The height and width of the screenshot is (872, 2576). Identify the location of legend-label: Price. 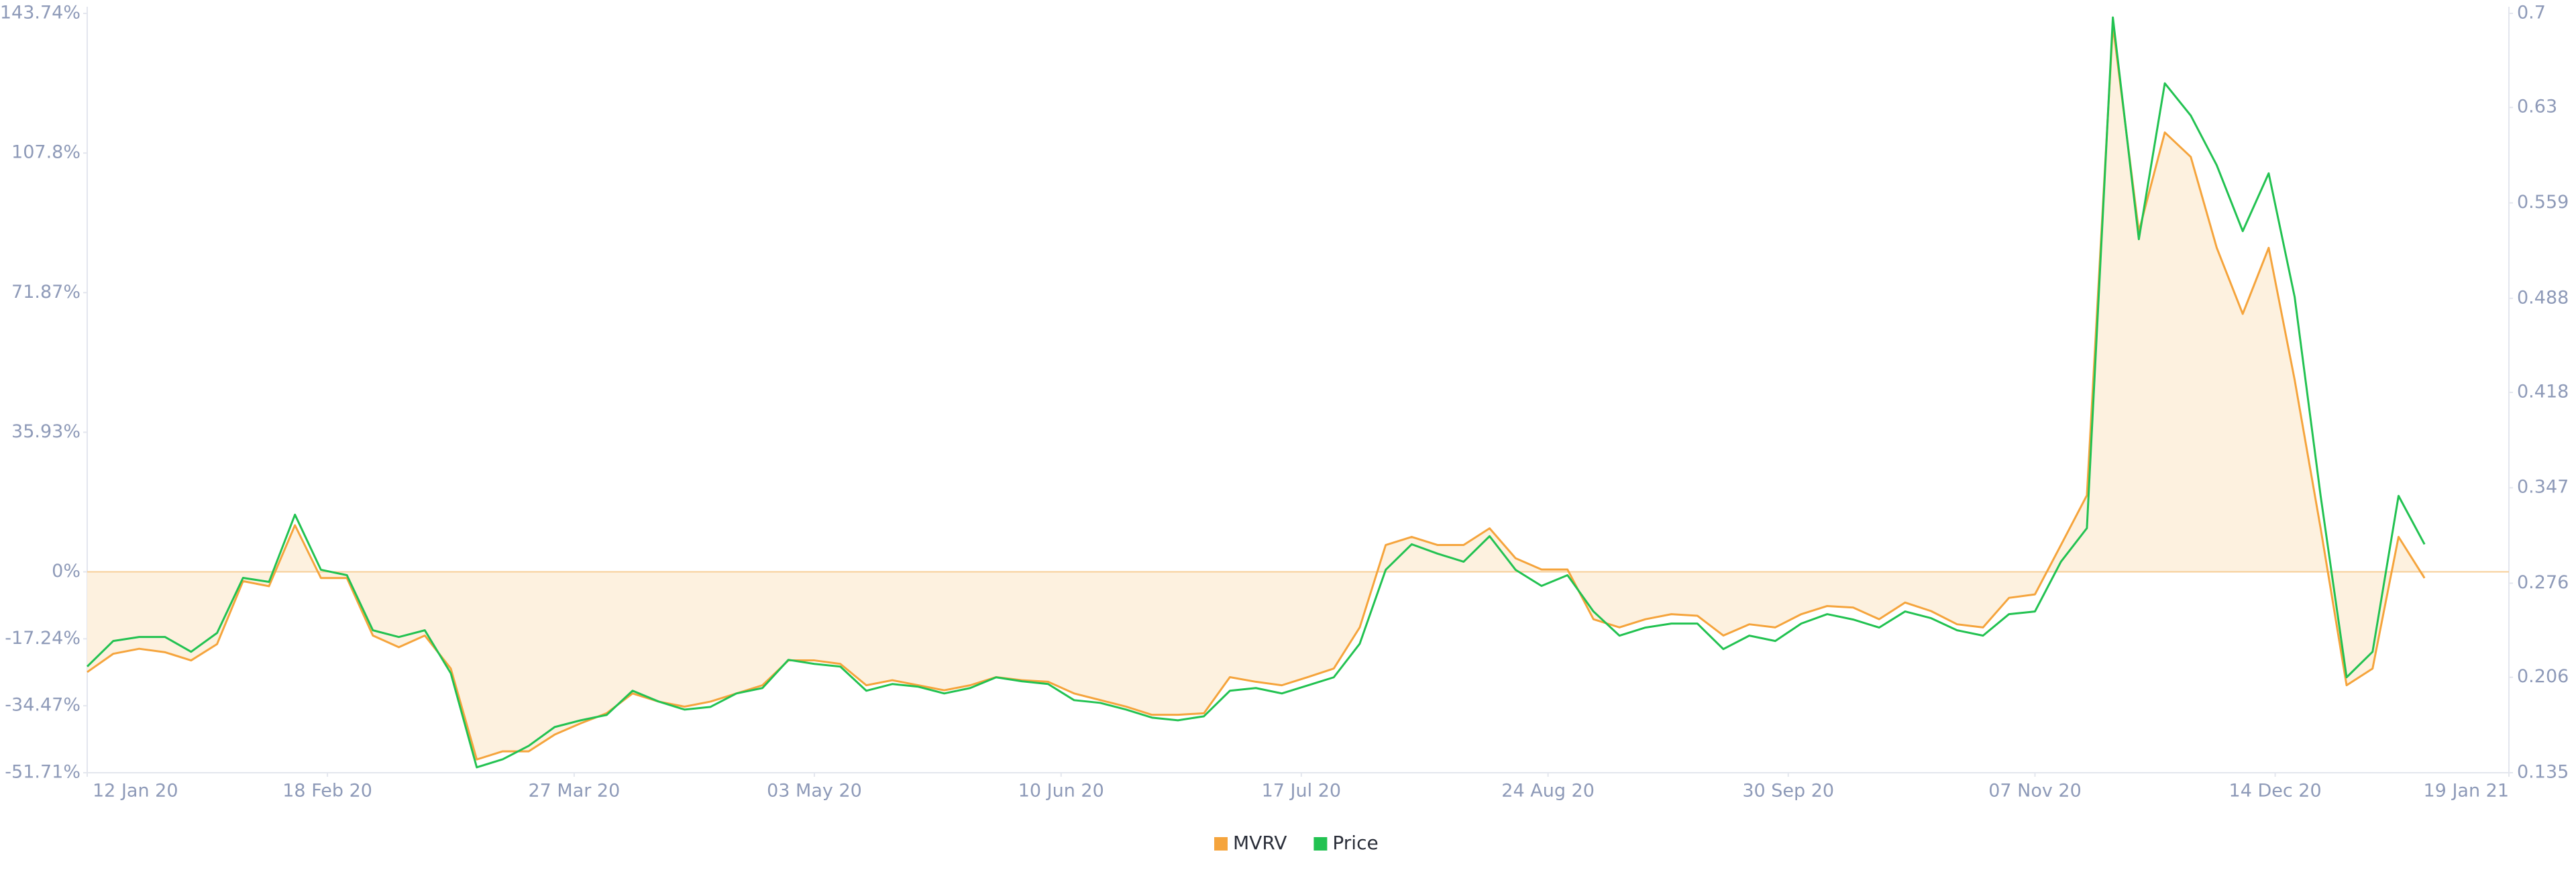
(1355, 843).